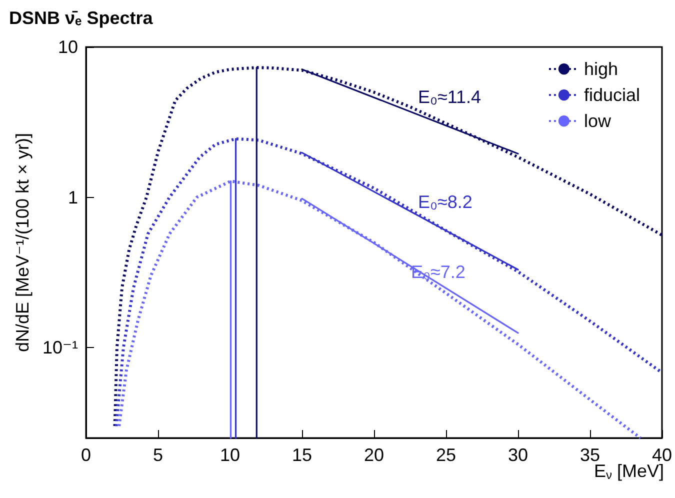 This screenshot has width=675, height=498. Describe the element at coordinates (86, 455) in the screenshot. I see `x-tick-label: 0` at that location.